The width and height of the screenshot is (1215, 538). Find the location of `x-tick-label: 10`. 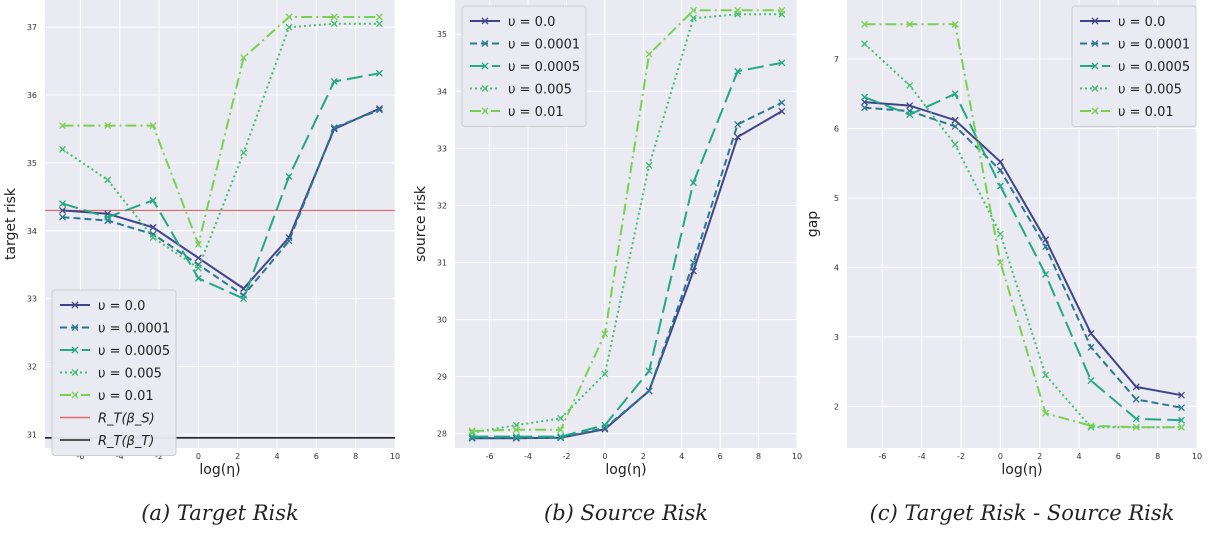

x-tick-label: 10 is located at coordinates (797, 456).